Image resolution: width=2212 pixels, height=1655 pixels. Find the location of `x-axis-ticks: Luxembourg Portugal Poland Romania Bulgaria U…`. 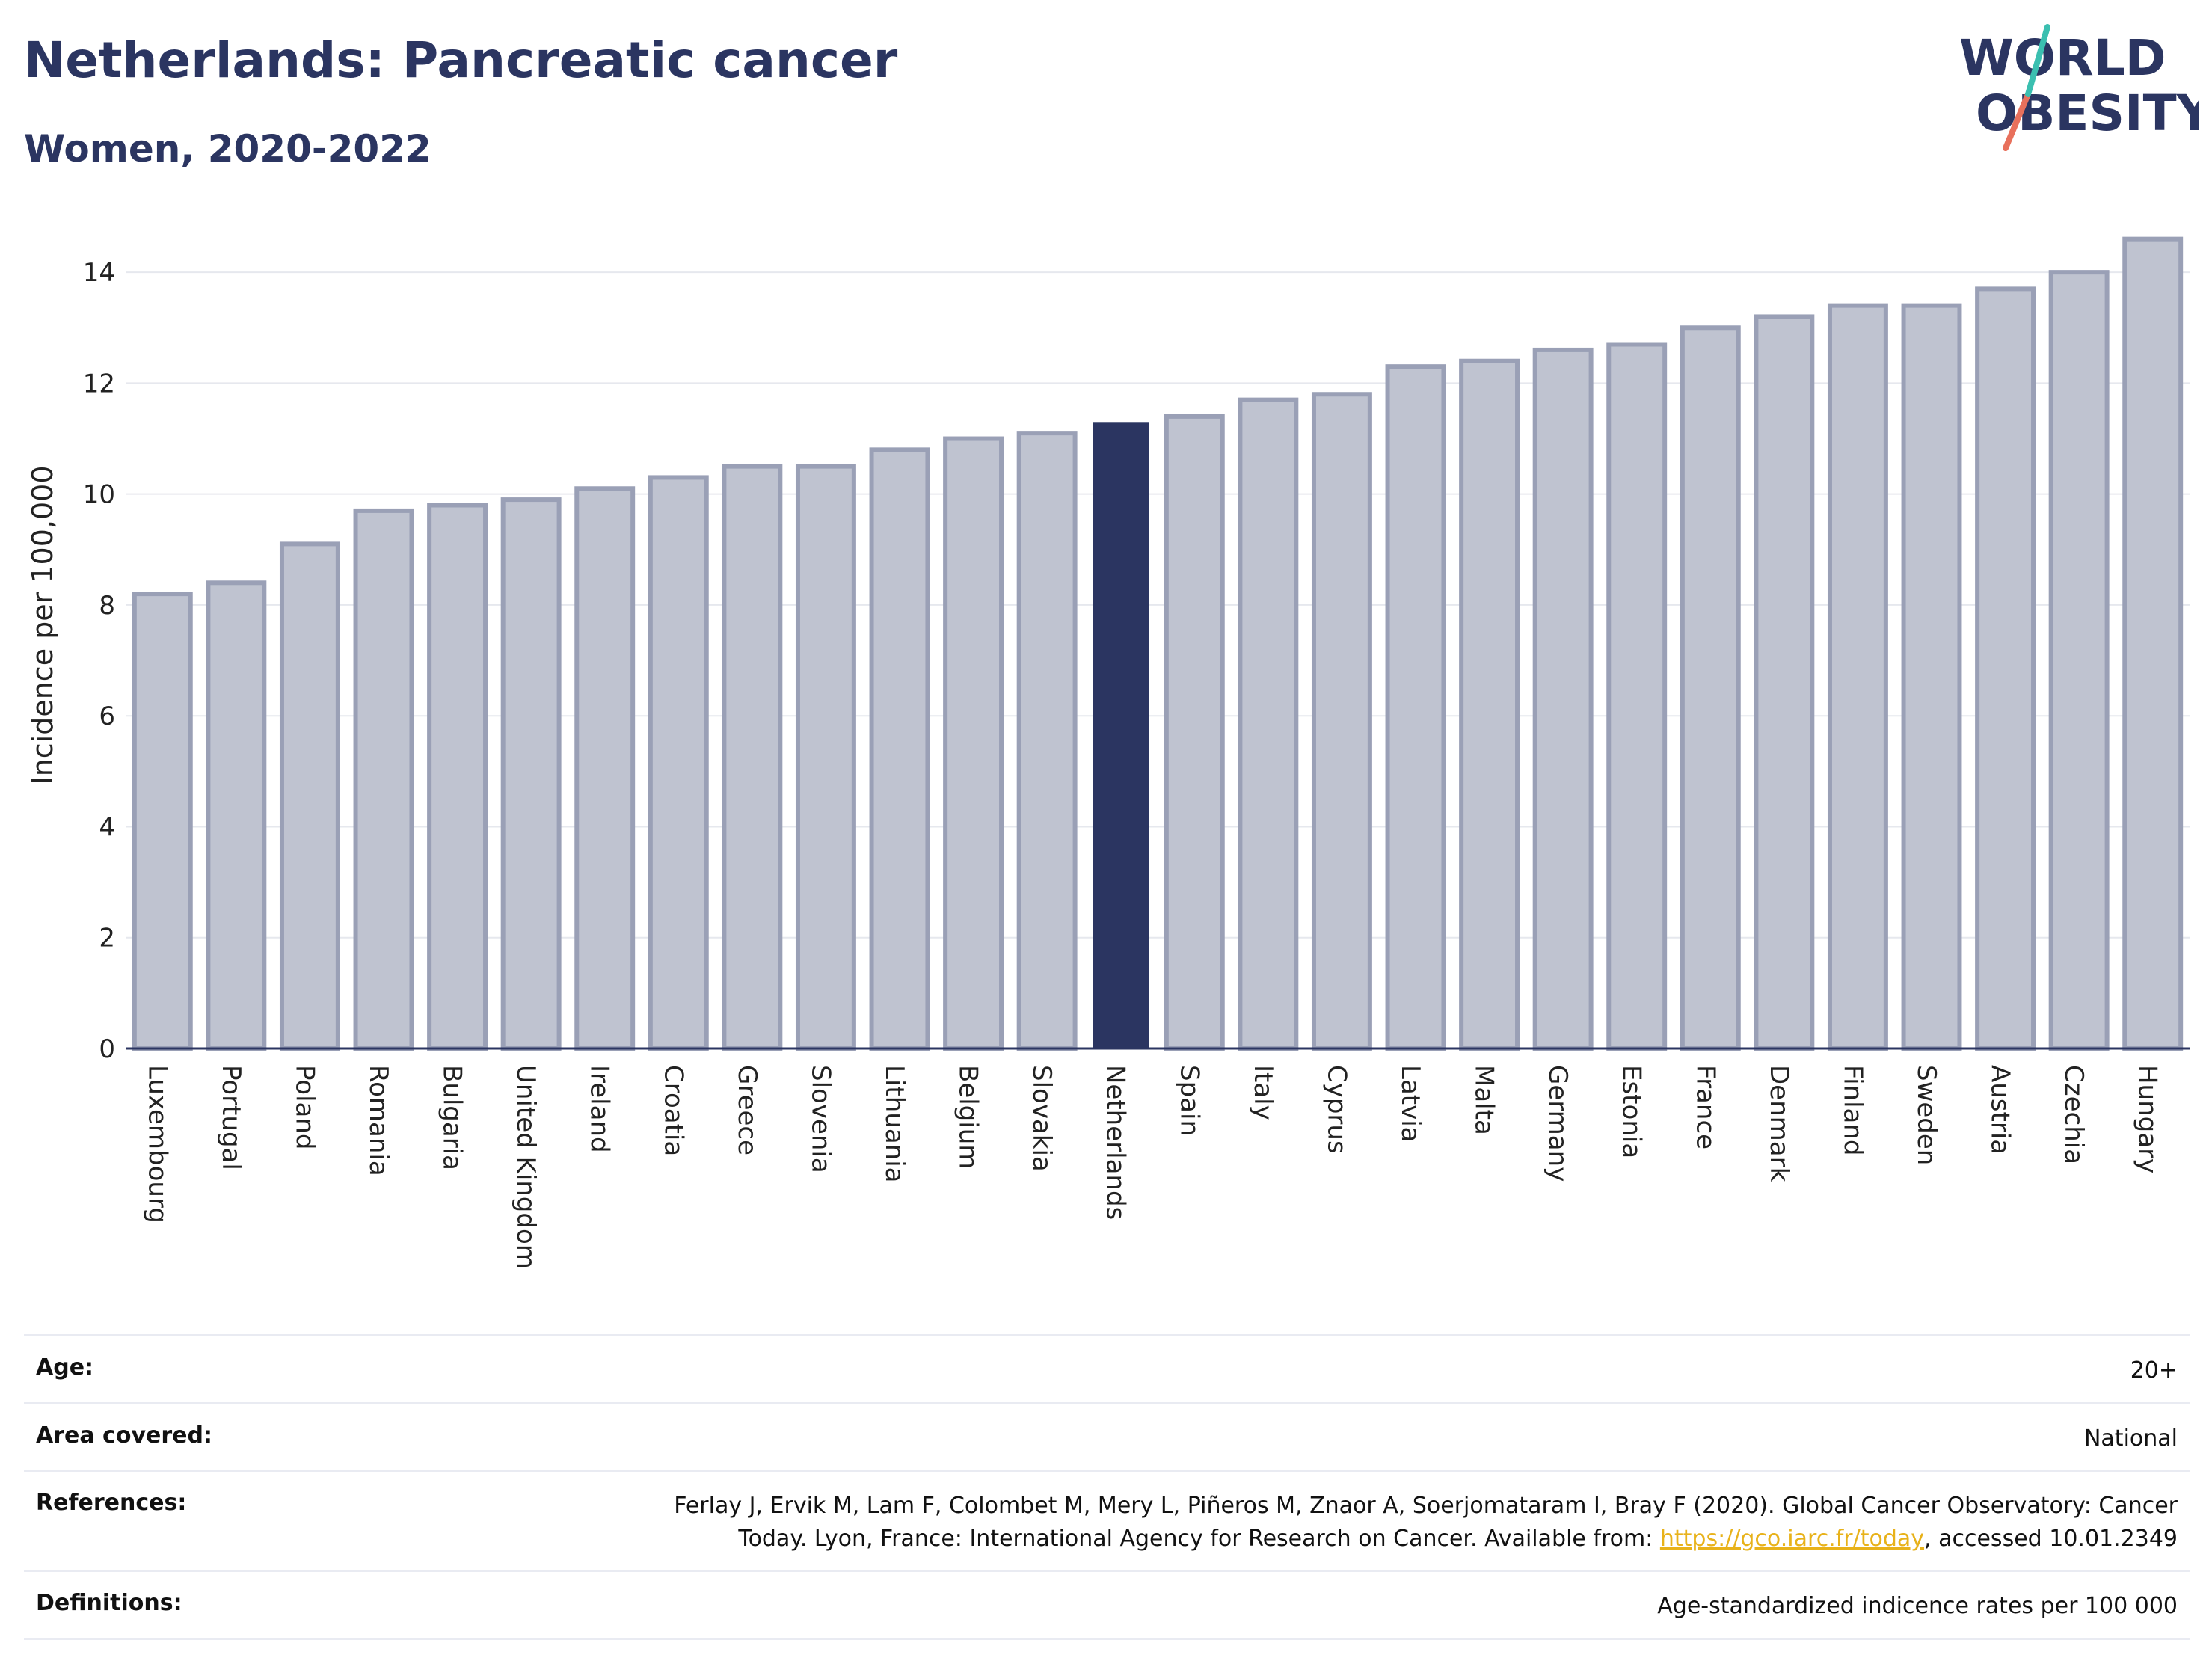

x-axis-ticks: Luxembourg Portugal Poland Romania Bulgaria U… is located at coordinates (1152, 1167).